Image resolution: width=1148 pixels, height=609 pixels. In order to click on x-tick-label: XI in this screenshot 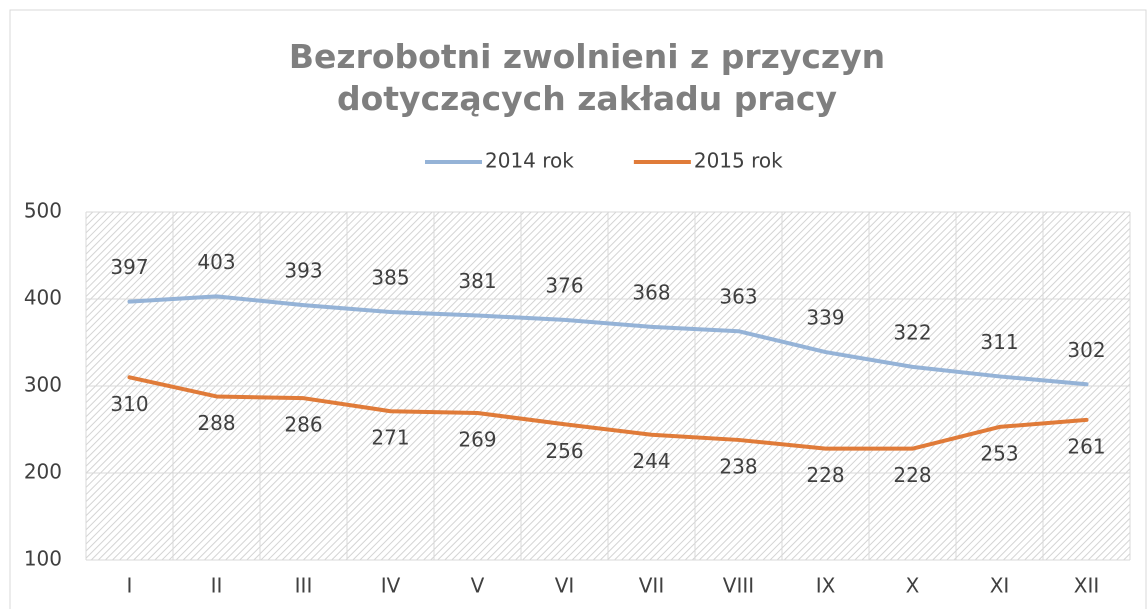, I will do `click(1000, 586)`.